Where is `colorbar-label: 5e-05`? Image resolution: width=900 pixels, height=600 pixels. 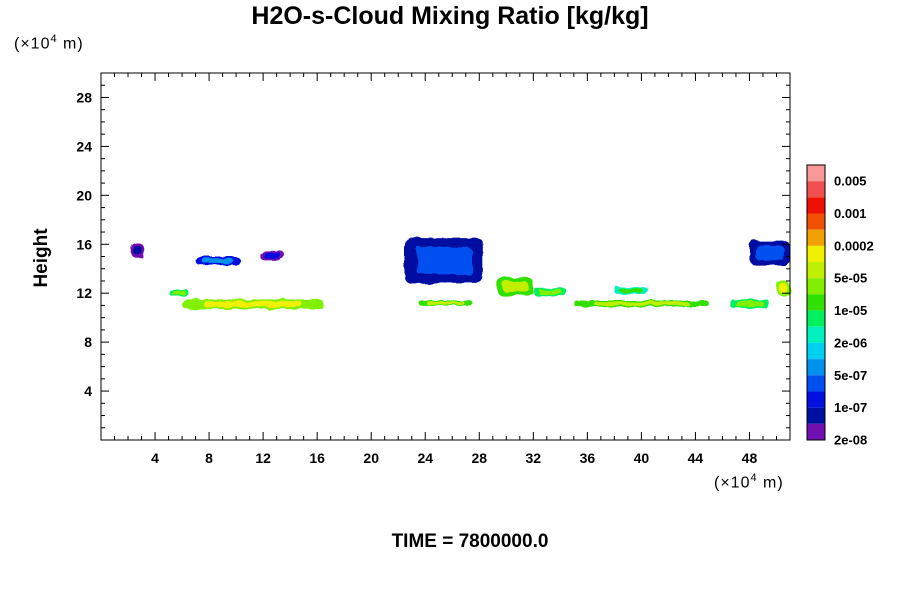 colorbar-label: 5e-05 is located at coordinates (850, 278).